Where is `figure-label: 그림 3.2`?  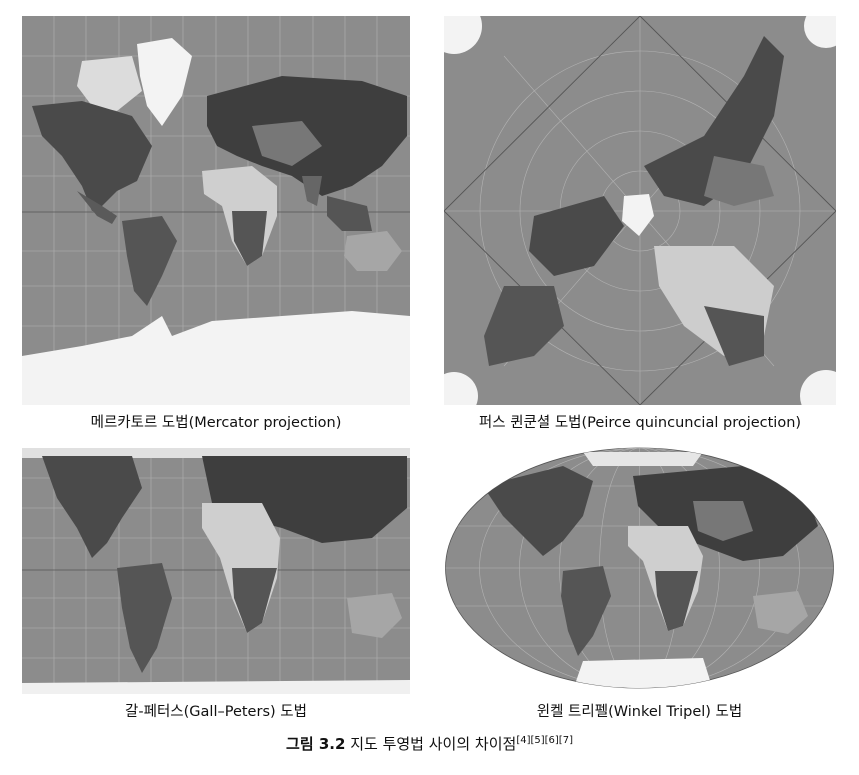
figure-label: 그림 3.2 is located at coordinates (316, 744).